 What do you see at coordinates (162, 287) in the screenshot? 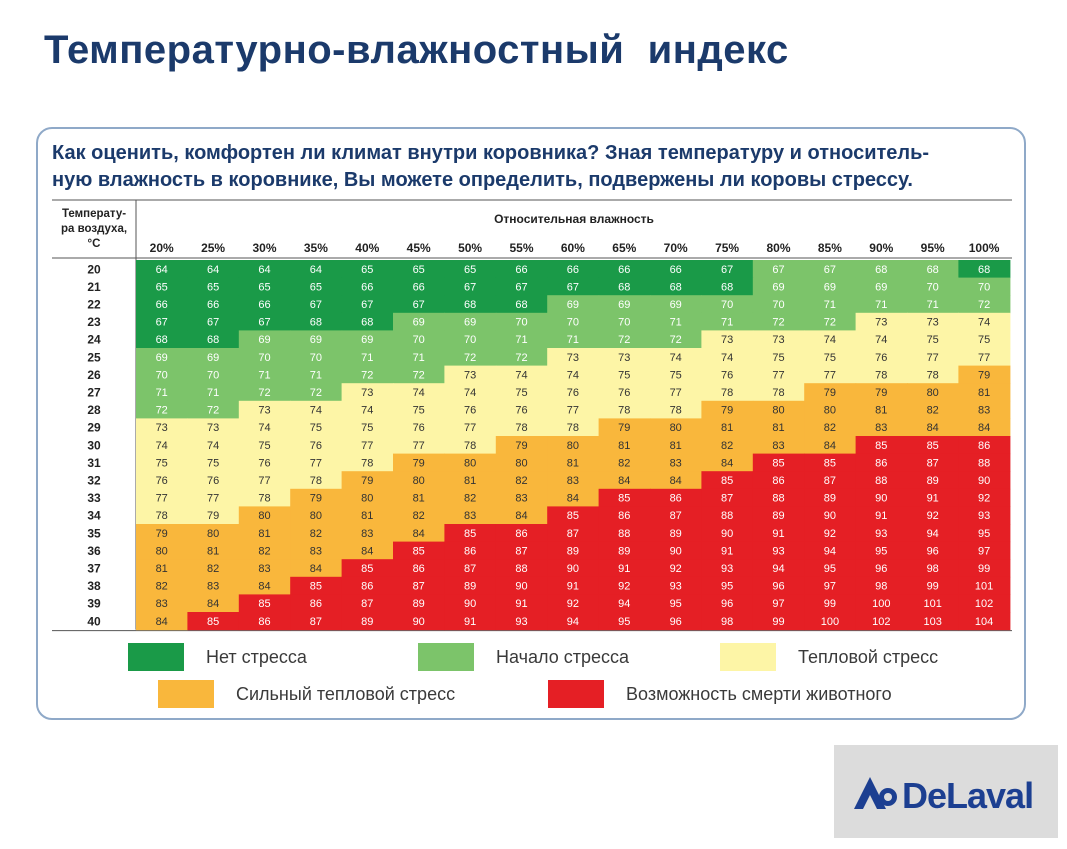
I see `table-cell-value: 65` at bounding box center [162, 287].